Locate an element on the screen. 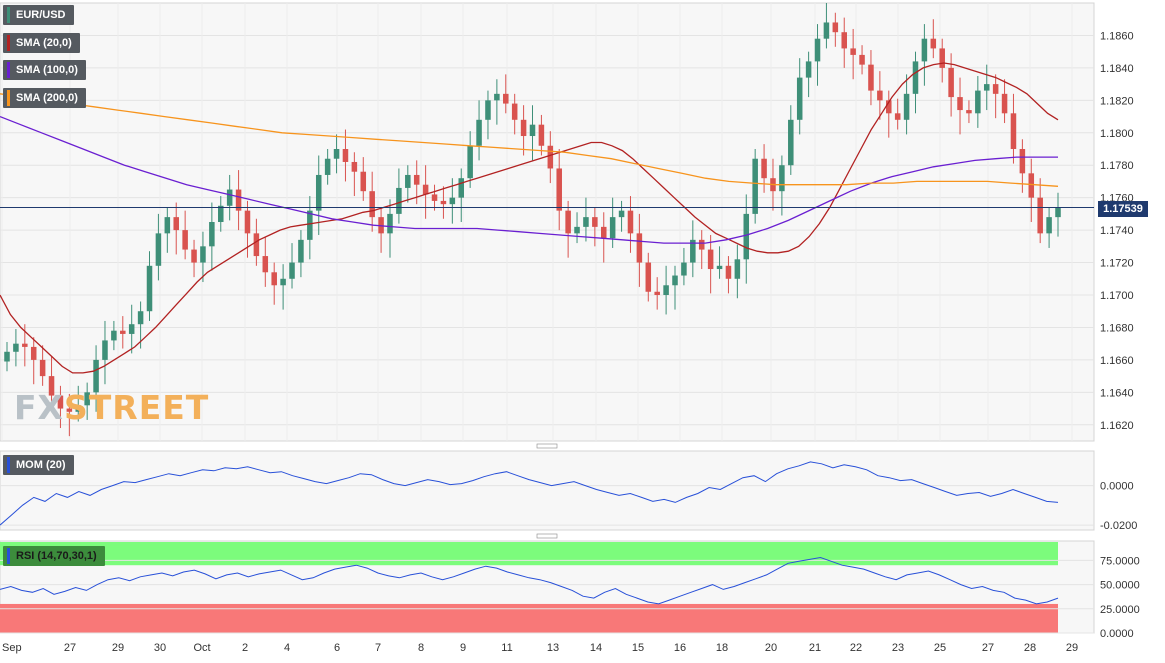 Image resolution: width=1165 pixels, height=663 pixels. time-tick-label: 14 is located at coordinates (596, 648).